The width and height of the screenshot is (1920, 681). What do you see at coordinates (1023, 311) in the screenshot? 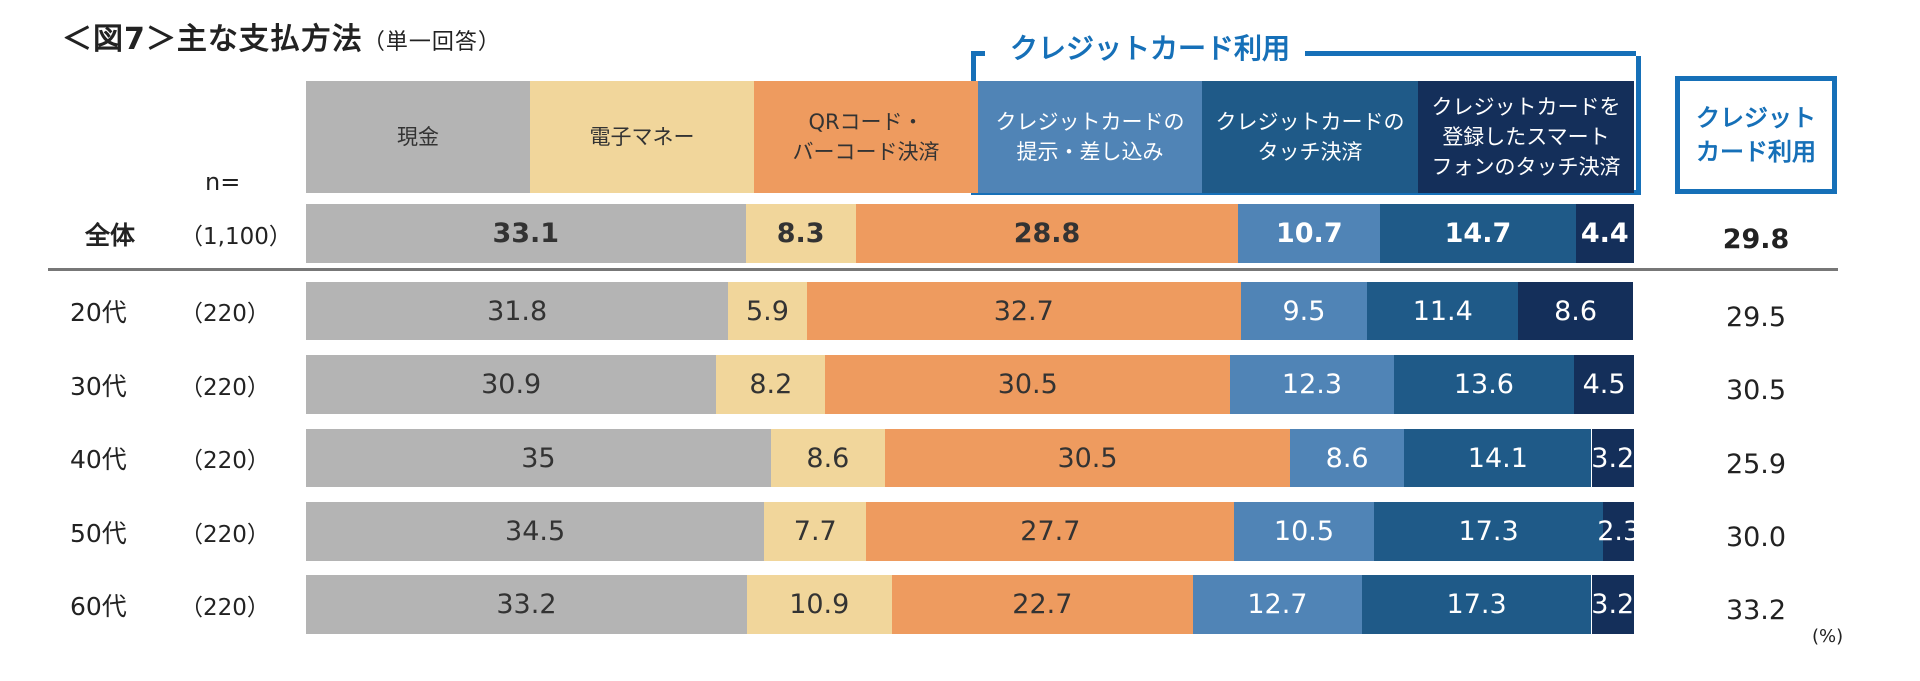
I see `bar-segment: 32.7` at bounding box center [1023, 311].